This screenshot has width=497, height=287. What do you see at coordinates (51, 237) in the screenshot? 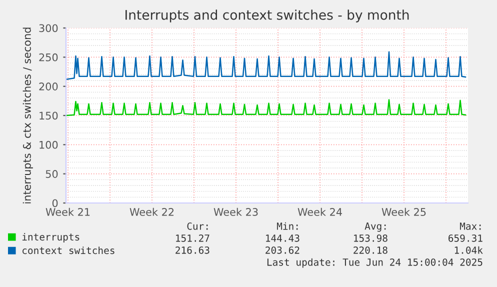
I see `legend-label: interrupts` at bounding box center [51, 237].